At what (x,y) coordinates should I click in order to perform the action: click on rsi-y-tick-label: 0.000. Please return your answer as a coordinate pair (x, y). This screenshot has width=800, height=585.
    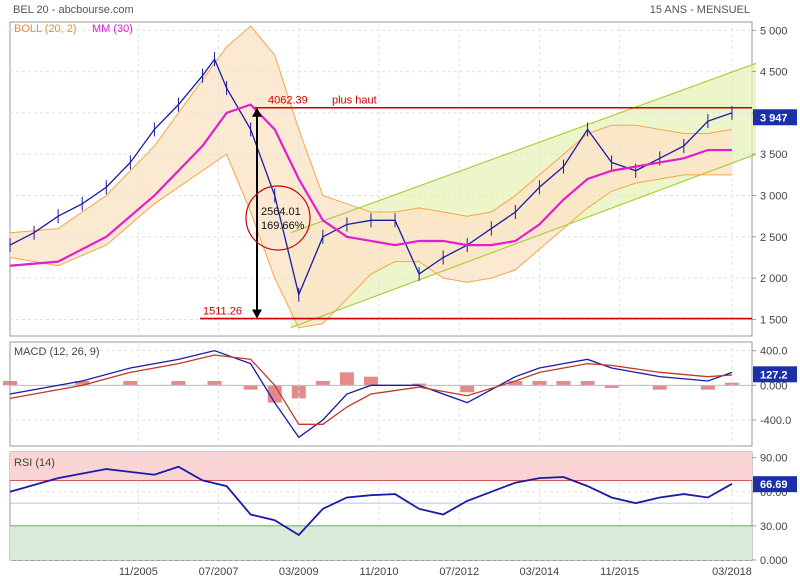
    Looking at the image, I should click on (774, 561).